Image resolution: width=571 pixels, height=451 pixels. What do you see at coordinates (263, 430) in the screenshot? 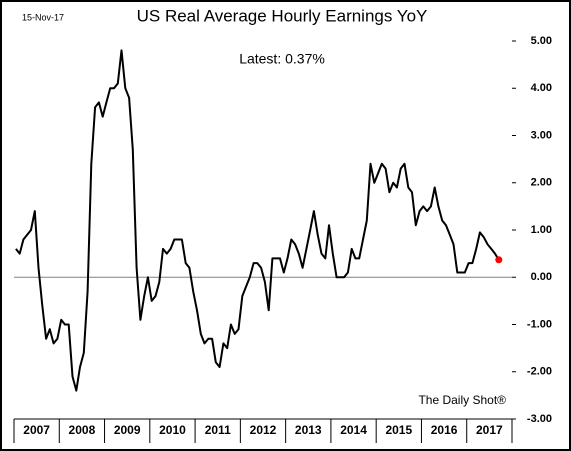
I see `x-tick-label: 2012` at bounding box center [263, 430].